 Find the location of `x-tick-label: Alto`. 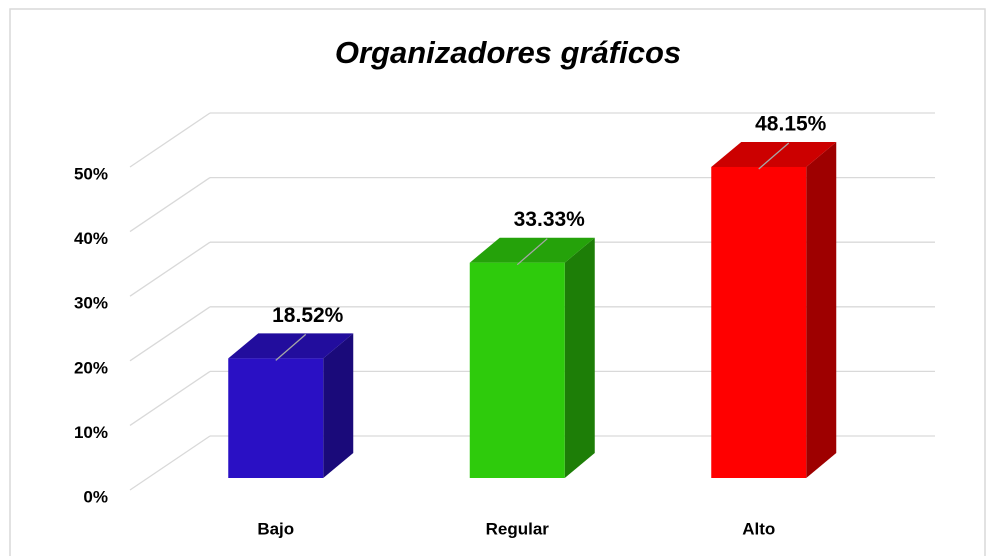

x-tick-label: Alto is located at coordinates (758, 528).